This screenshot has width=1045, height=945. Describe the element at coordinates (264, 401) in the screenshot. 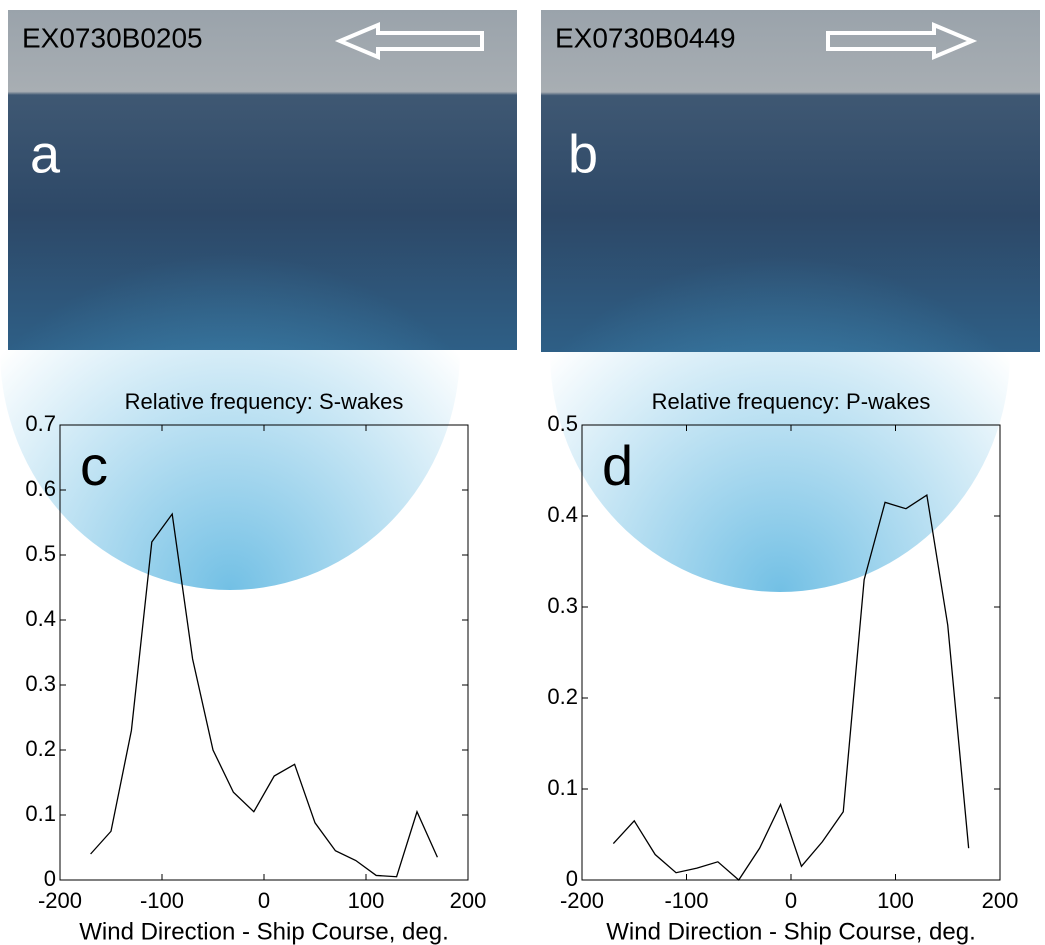

I see `chart-title: Relative frequency: S-wakes` at that location.